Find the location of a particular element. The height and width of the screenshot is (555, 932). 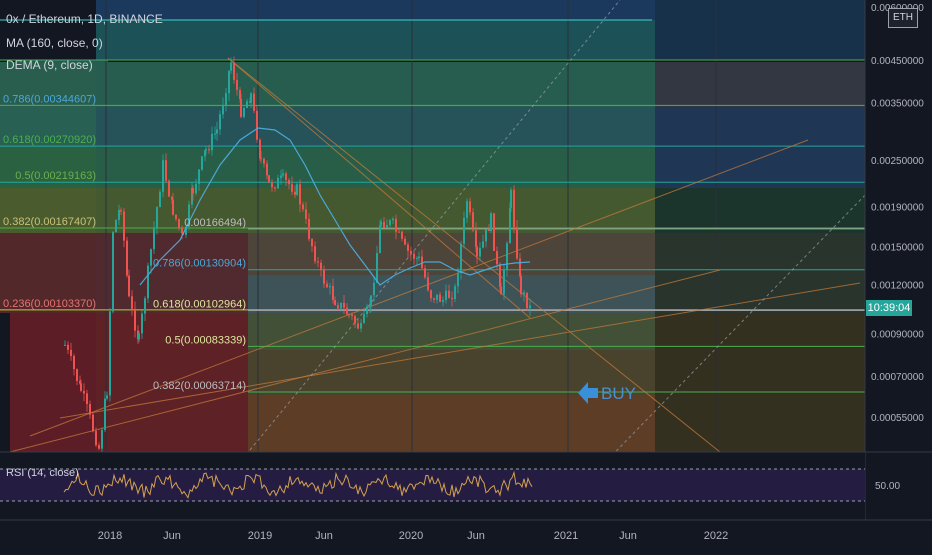

fib-level-label: 0.236(0.00103370) is located at coordinates (49, 304).